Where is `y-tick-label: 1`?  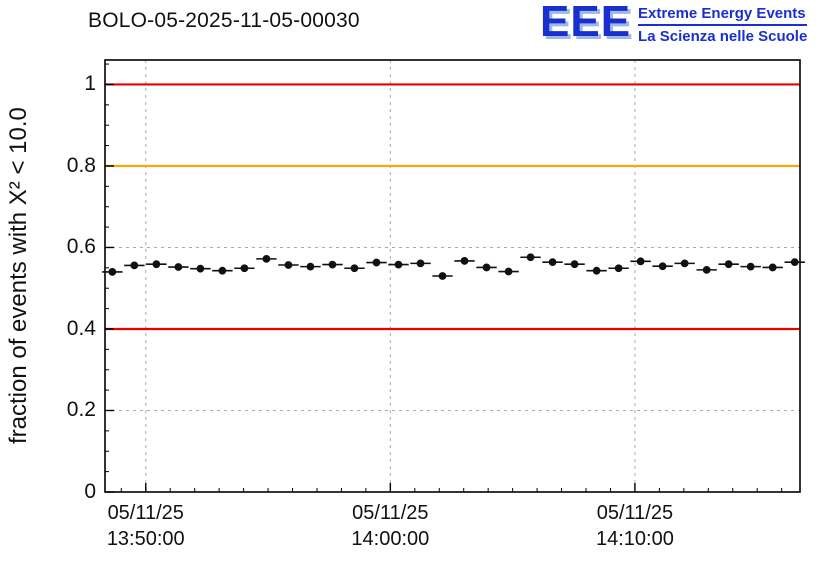
y-tick-label: 1 is located at coordinates (90, 84).